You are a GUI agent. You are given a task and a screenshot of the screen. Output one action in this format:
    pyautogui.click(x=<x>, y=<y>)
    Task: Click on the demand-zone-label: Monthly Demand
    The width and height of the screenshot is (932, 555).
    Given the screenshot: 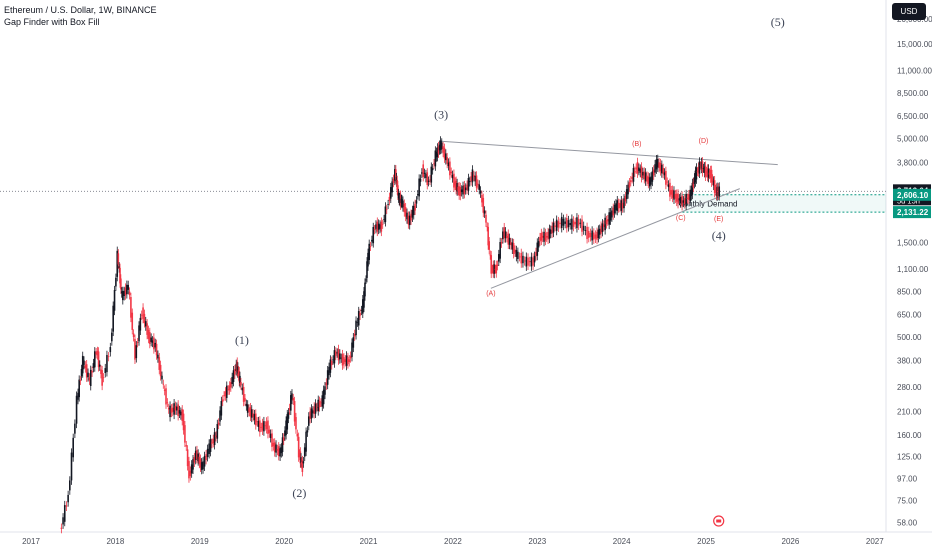 What is the action you would take?
    pyautogui.click(x=707, y=203)
    